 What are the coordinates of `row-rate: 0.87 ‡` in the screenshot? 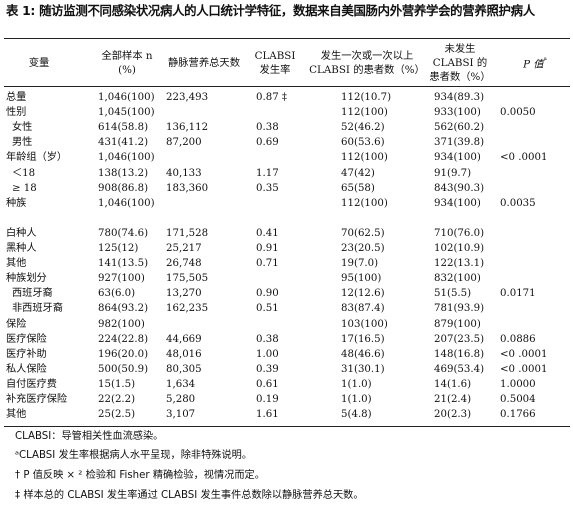 It's located at (272, 97).